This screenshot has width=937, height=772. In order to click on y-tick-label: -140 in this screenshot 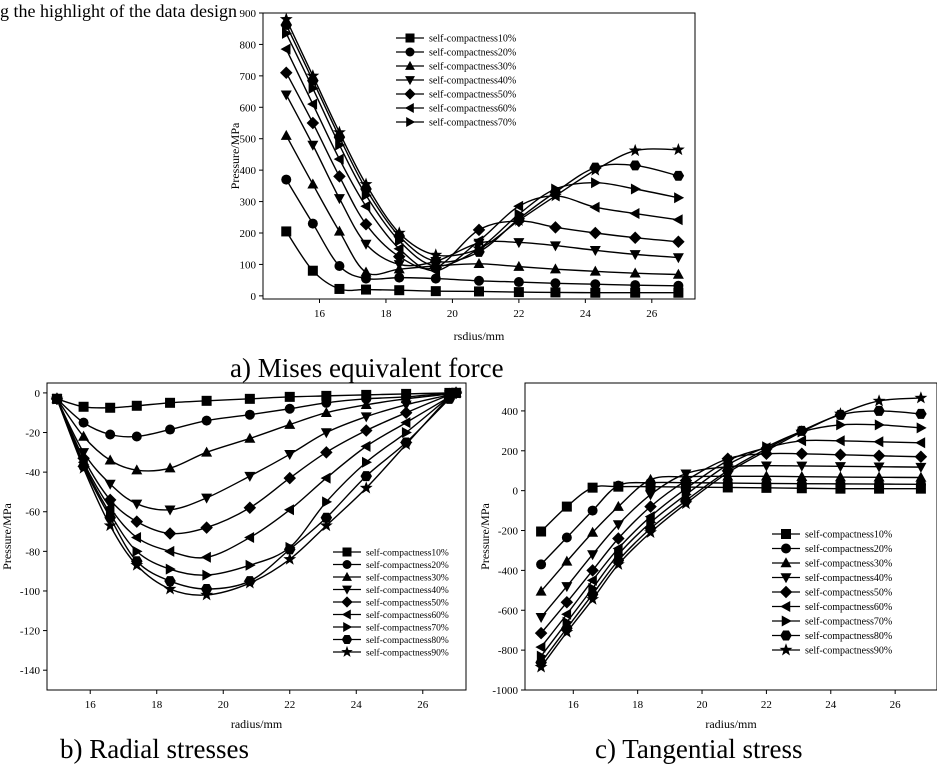, I will do `click(30, 671)`.